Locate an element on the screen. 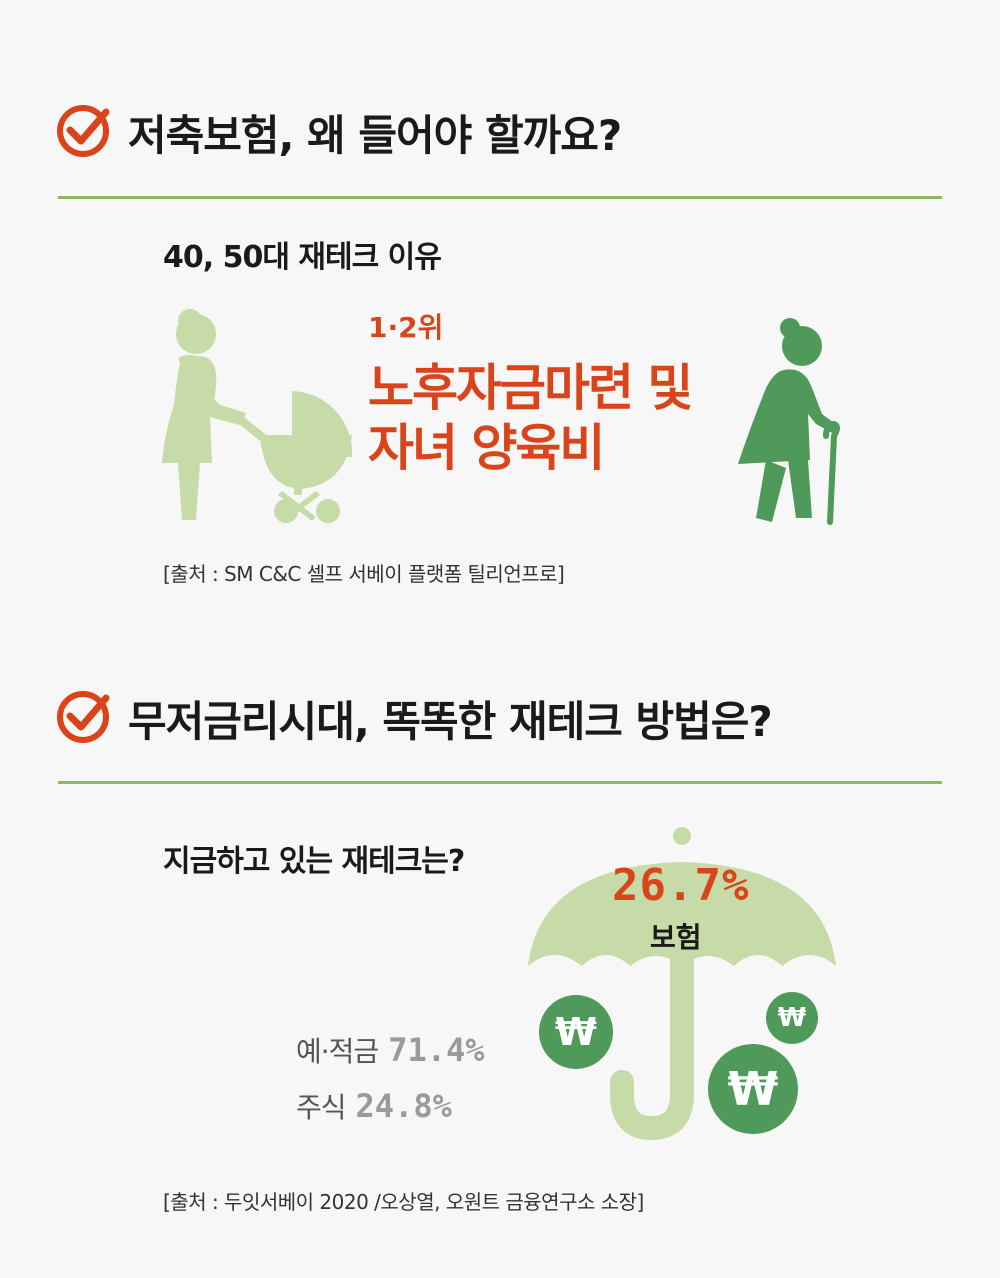 The height and width of the screenshot is (1278, 1000). section2-title: 무저금리시대, 똑똑한 재테크 방법은? is located at coordinates (450, 721).